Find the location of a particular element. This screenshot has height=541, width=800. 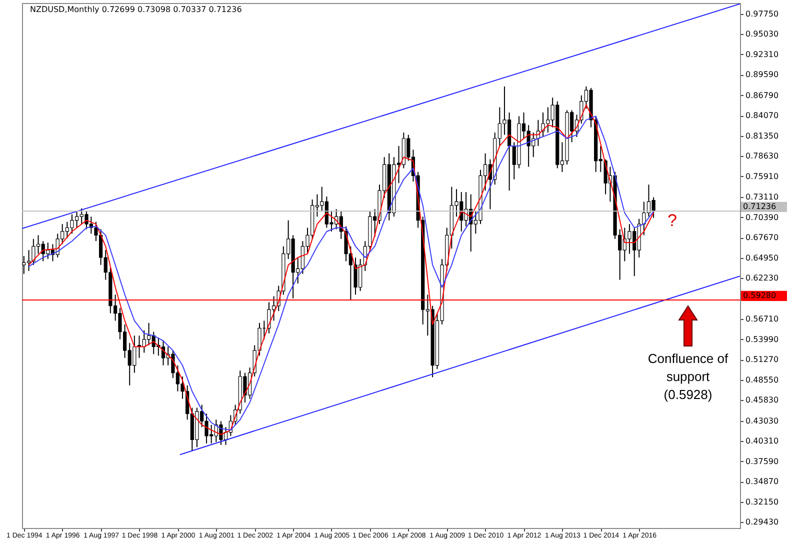

y-tick-label: 0.81350 is located at coordinates (762, 135).